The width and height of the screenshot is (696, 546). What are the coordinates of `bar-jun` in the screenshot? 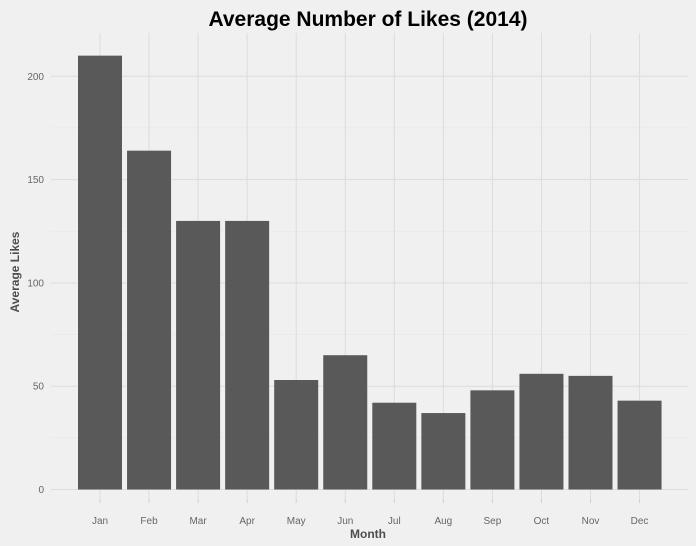 It's located at (345, 422).